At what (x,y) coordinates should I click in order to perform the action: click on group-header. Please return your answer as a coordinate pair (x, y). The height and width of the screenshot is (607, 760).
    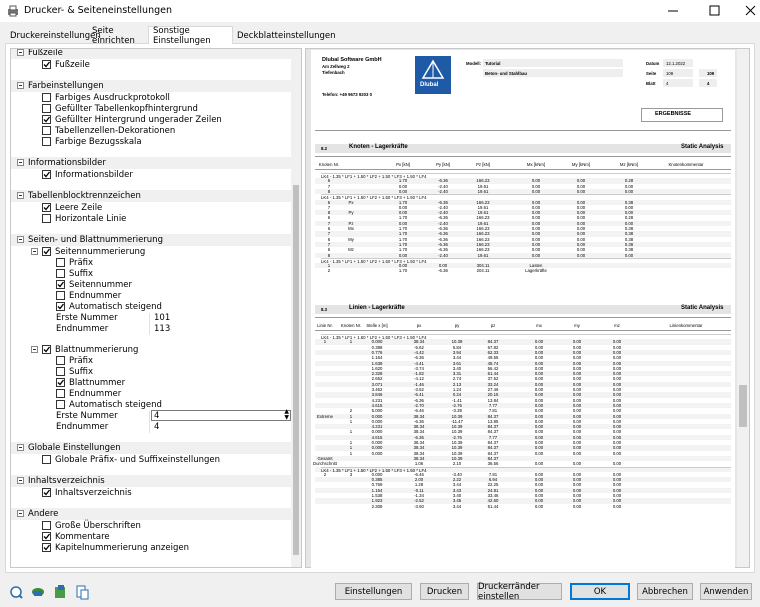
    Looking at the image, I should click on (152, 514).